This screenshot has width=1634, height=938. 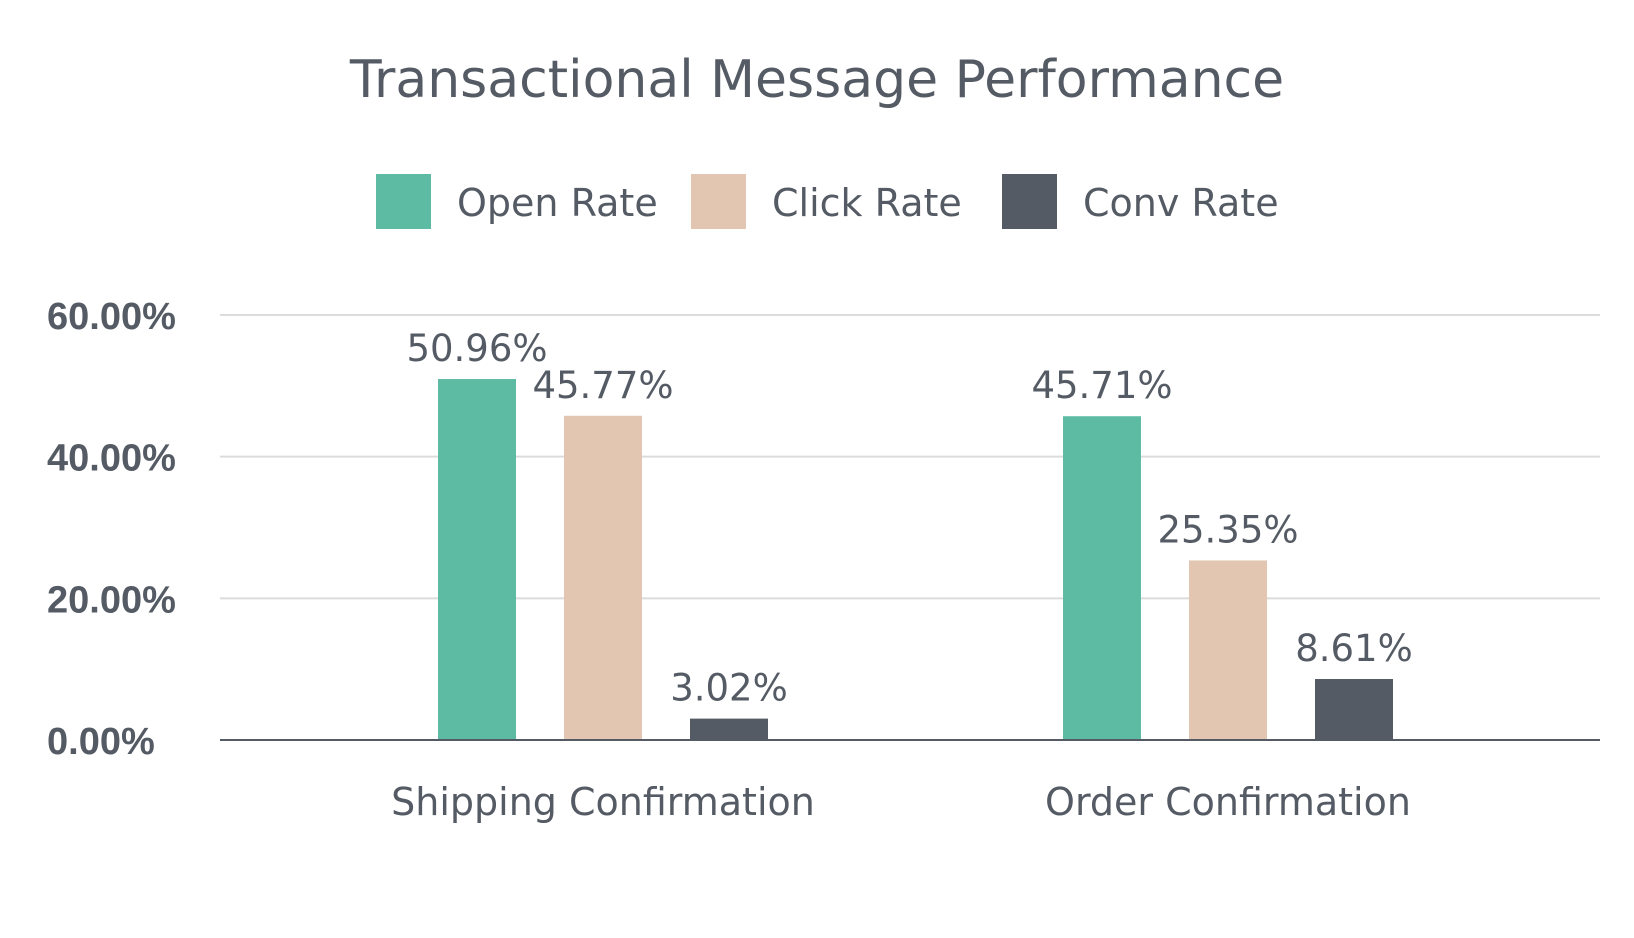 What do you see at coordinates (111, 317) in the screenshot?
I see `y-tick-label: 60.00%` at bounding box center [111, 317].